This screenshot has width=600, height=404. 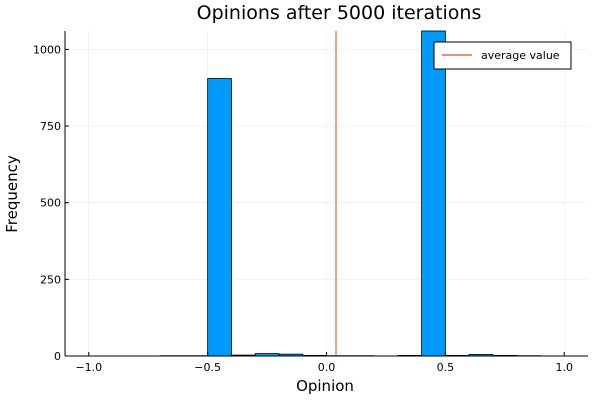 I want to click on y-axis-title: Frequency, so click(x=12, y=194).